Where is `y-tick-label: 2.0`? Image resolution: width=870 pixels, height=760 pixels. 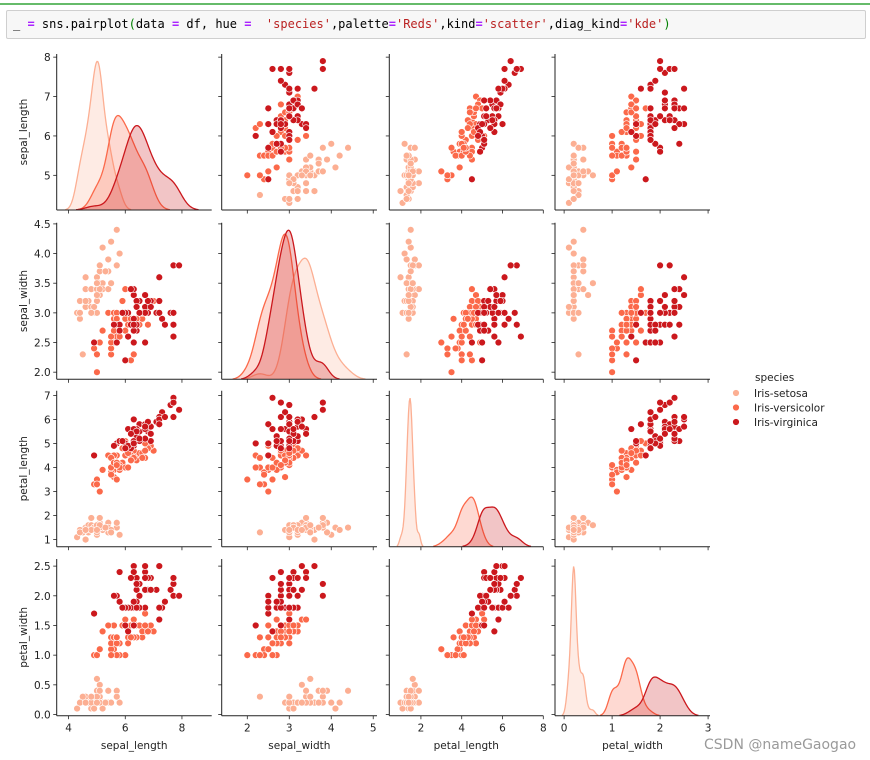 y-tick-label: 2.0 is located at coordinates (42, 597).